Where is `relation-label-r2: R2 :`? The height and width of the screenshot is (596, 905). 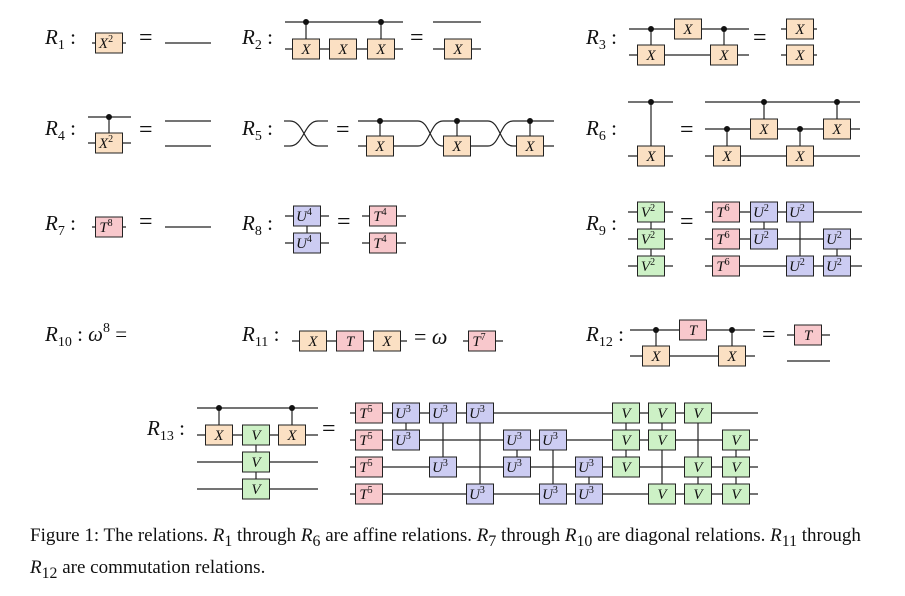
relation-label-r2: R2 : is located at coordinates (257, 39).